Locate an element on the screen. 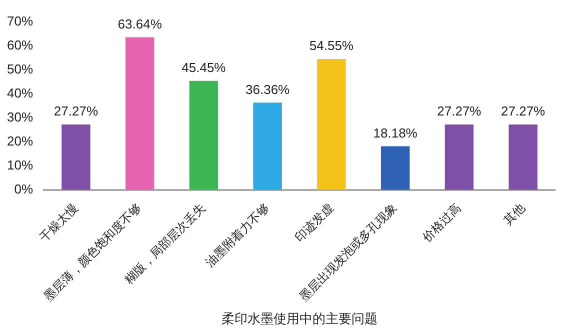  data-label: 36.36% is located at coordinates (268, 89).